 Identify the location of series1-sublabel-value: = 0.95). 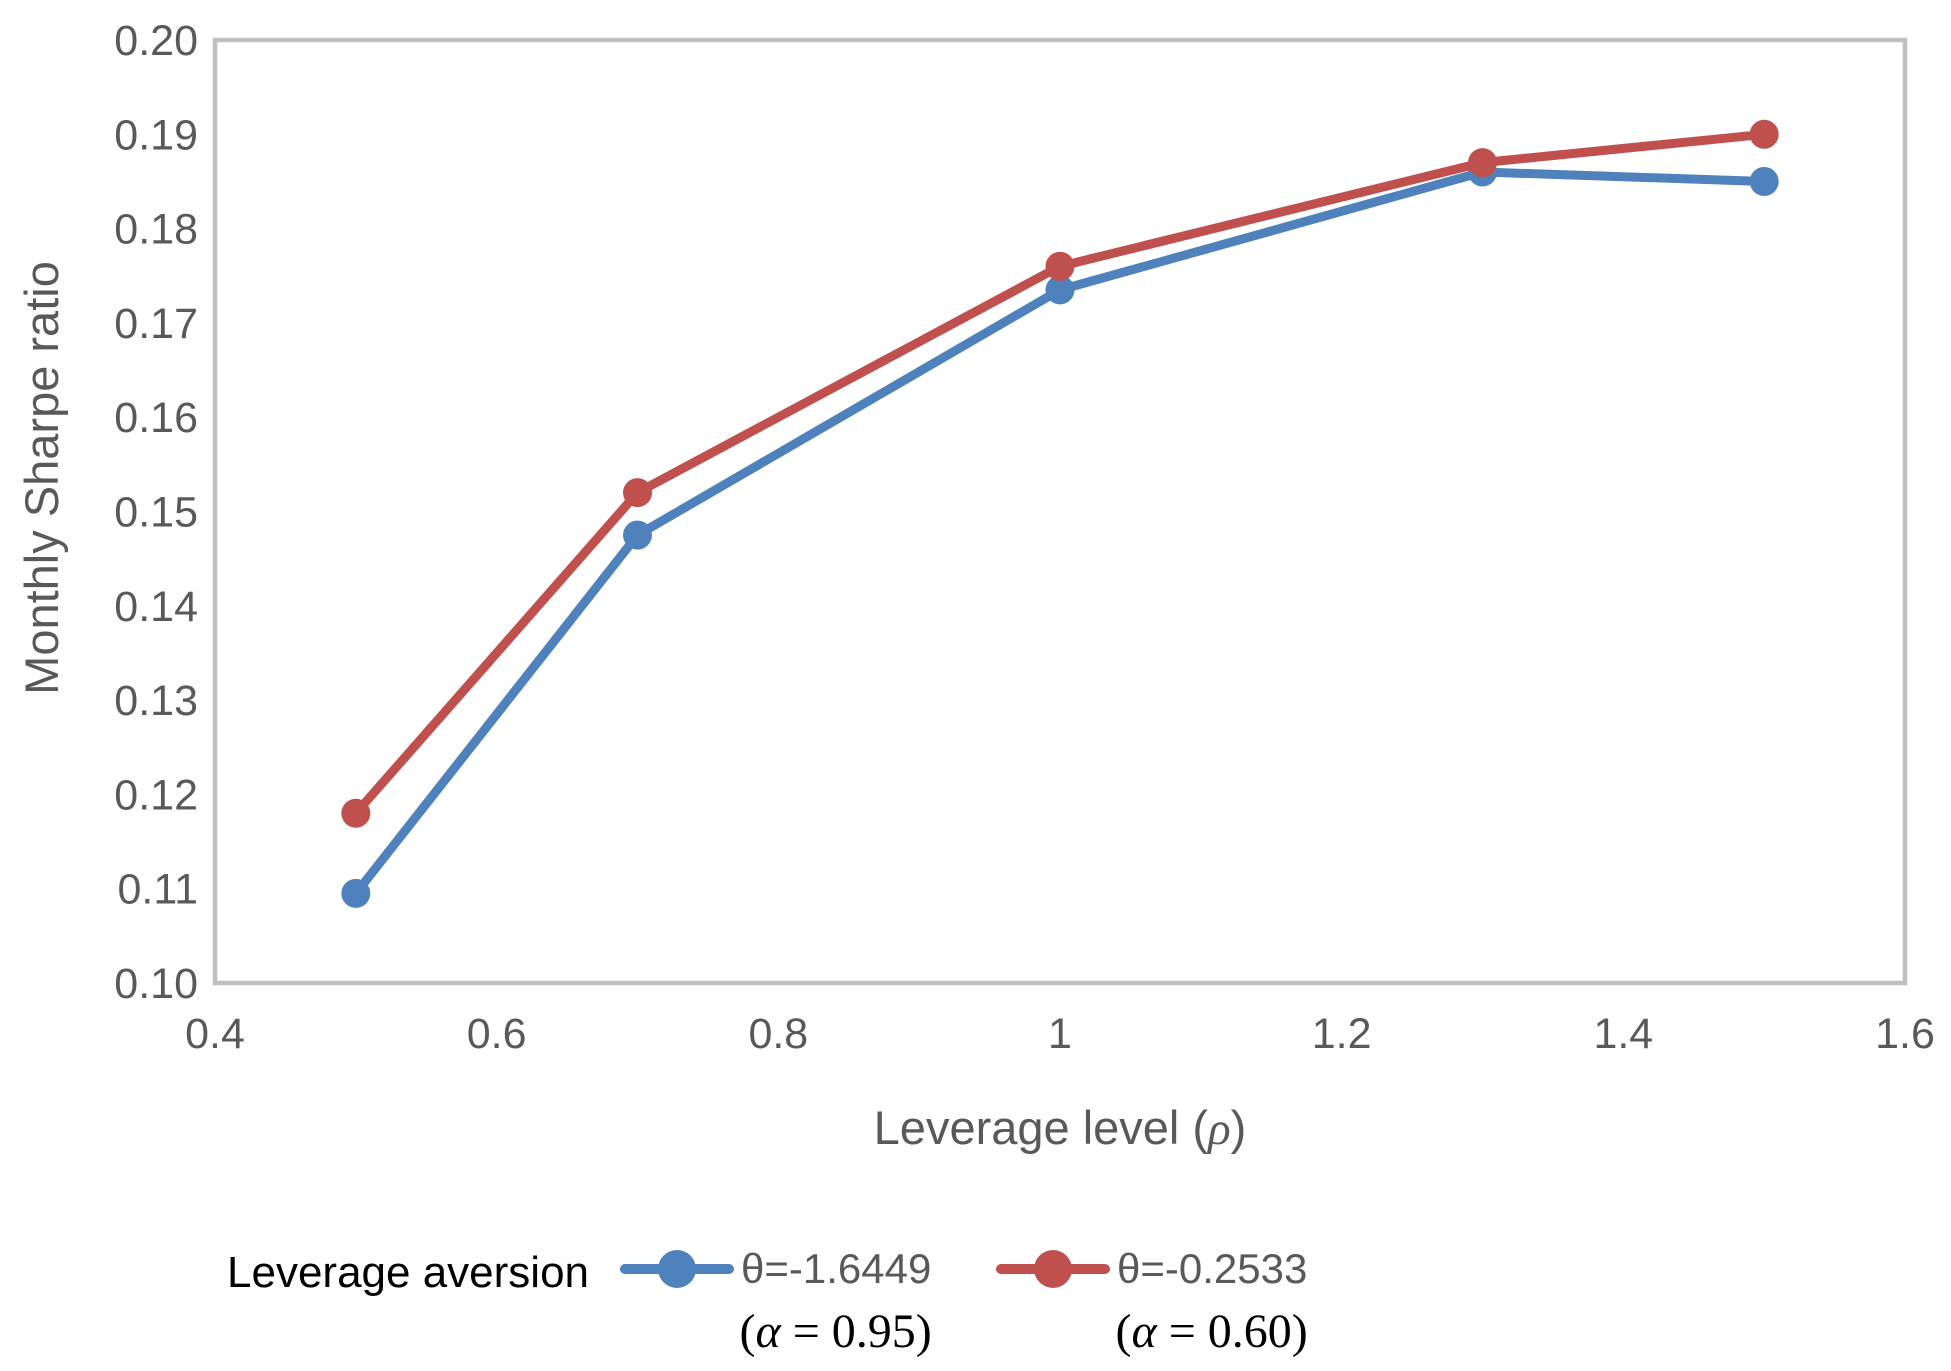
(856, 1331).